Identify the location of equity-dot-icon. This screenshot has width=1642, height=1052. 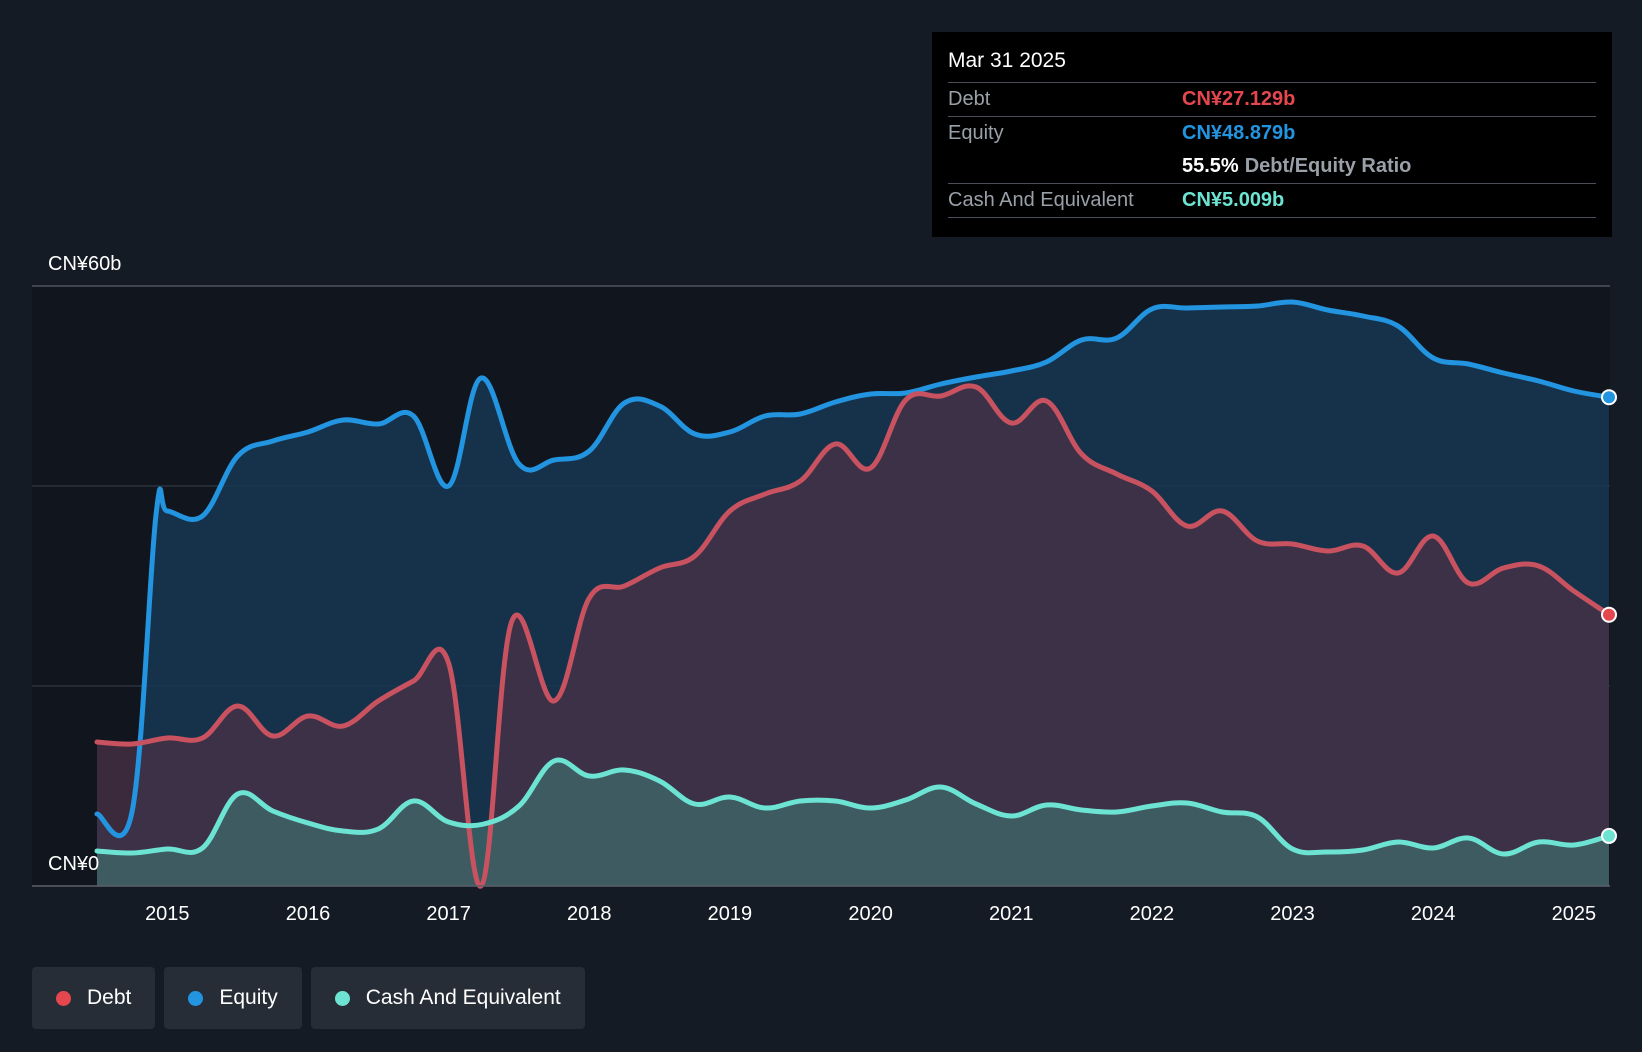
(196, 998).